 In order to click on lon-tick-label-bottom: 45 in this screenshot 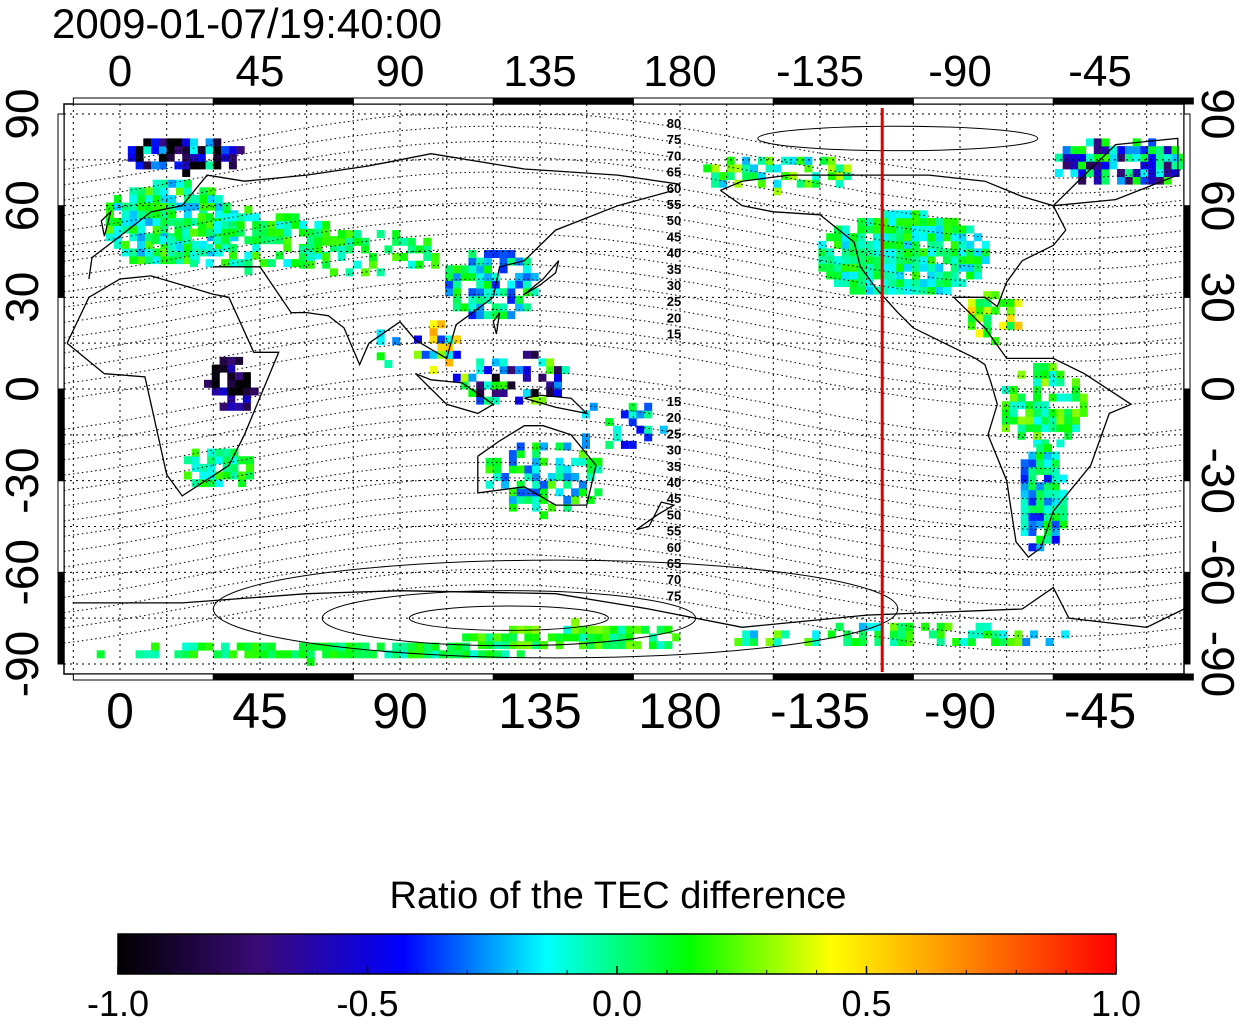, I will do `click(260, 711)`.